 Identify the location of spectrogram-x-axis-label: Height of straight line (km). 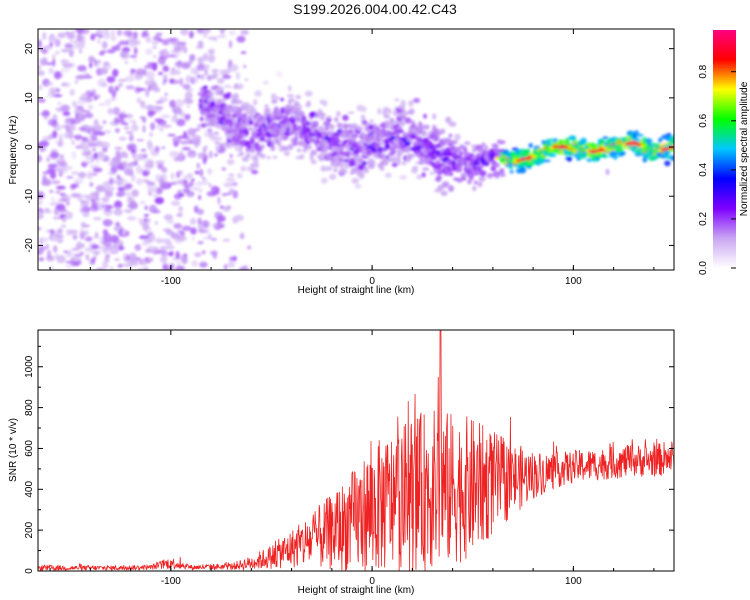
(356, 290).